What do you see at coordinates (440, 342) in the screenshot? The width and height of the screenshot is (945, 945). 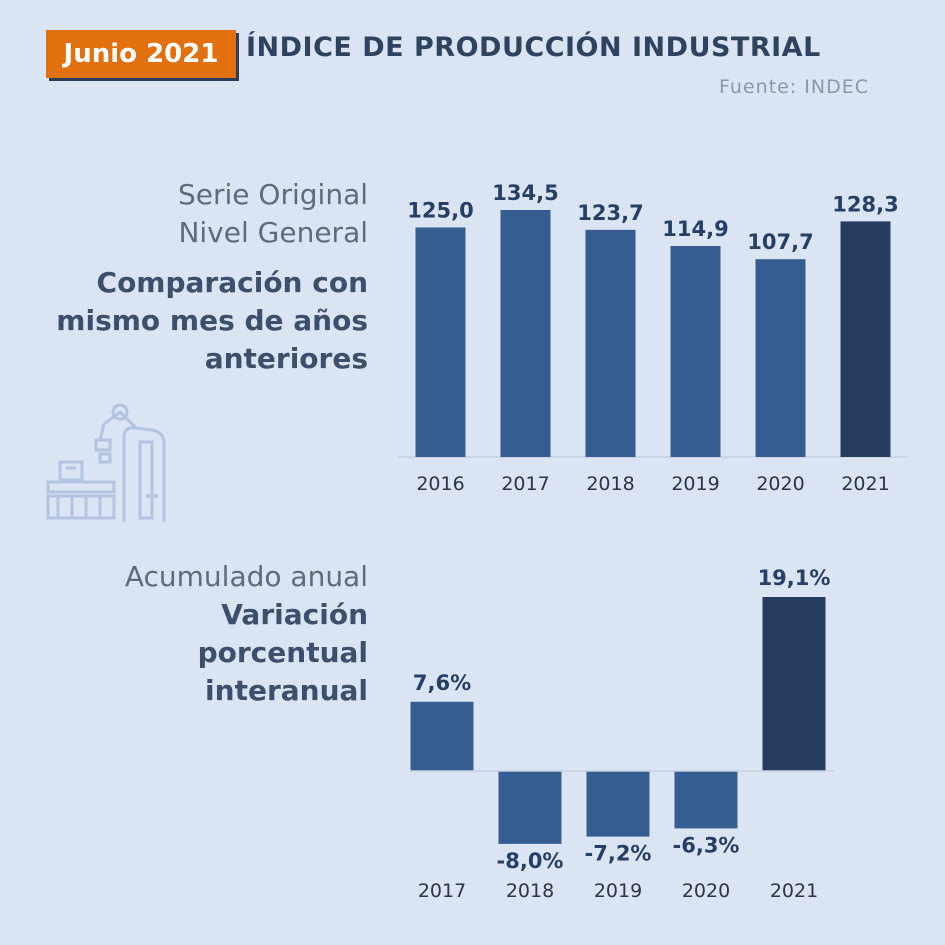 I see `chart1-bar-2016` at bounding box center [440, 342].